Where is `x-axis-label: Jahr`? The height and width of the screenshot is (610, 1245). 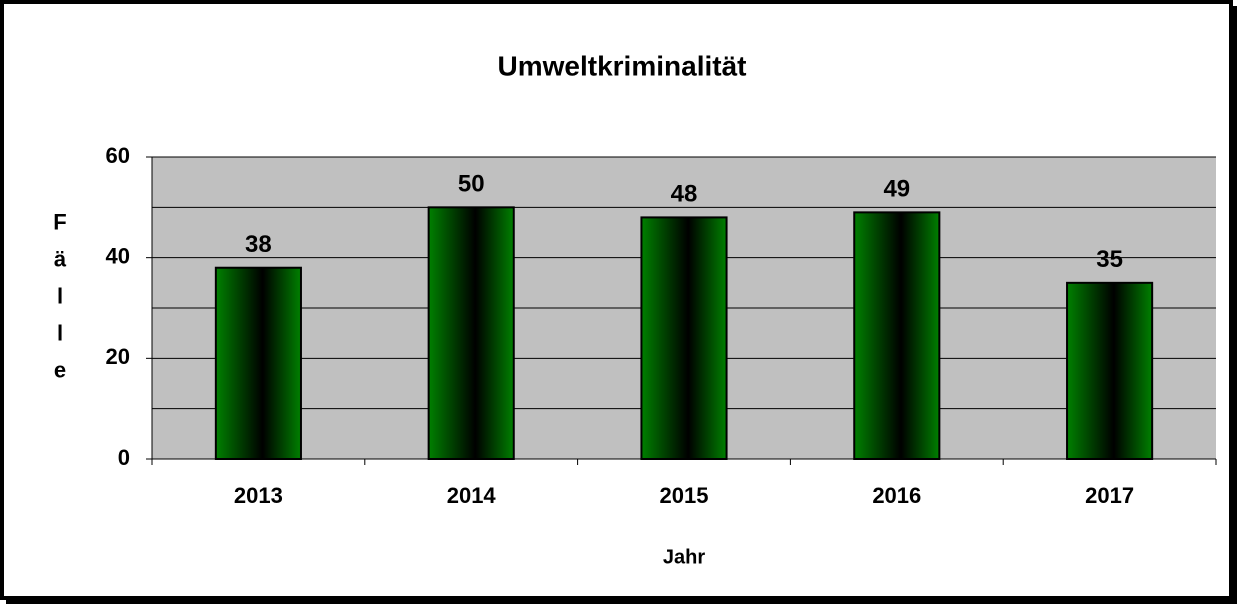 x-axis-label: Jahr is located at coordinates (684, 557).